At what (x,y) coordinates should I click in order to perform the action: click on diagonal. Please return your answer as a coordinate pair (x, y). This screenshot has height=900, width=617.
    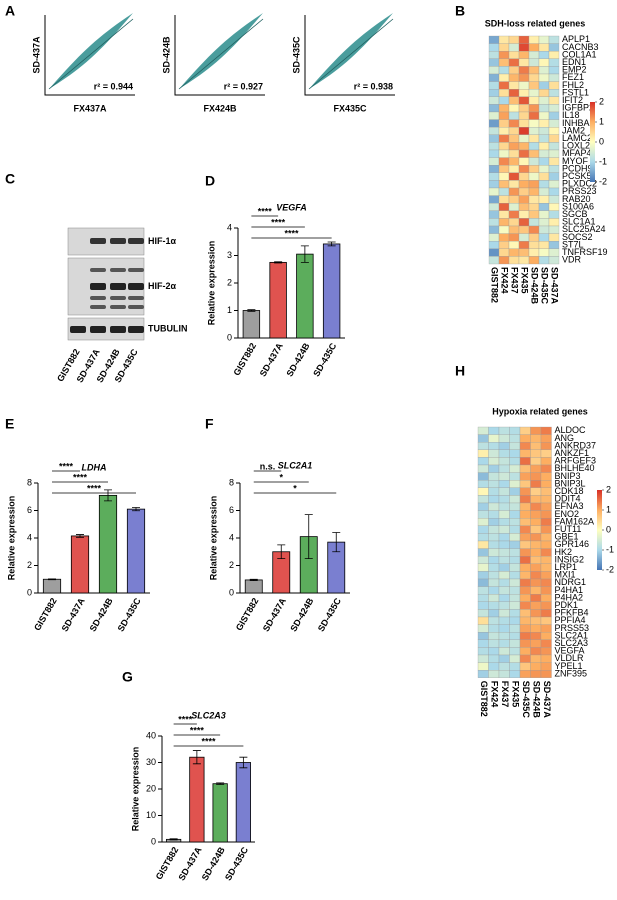
    Looking at the image, I should click on (221, 54).